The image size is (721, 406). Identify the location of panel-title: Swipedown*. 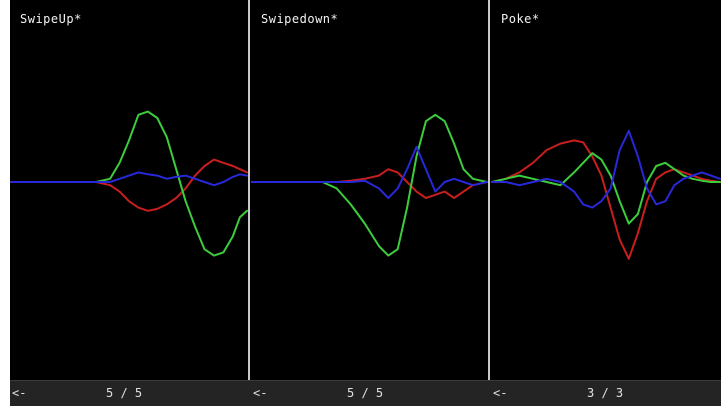
(300, 19).